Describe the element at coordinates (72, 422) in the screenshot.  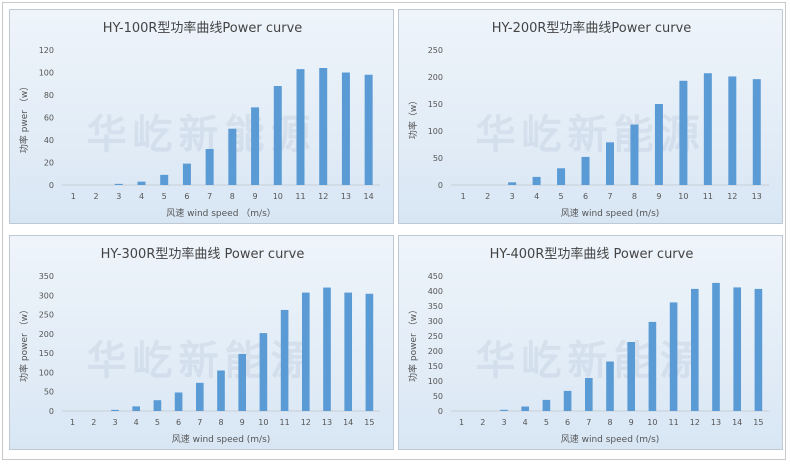
I see `x-tick-label: 1` at that location.